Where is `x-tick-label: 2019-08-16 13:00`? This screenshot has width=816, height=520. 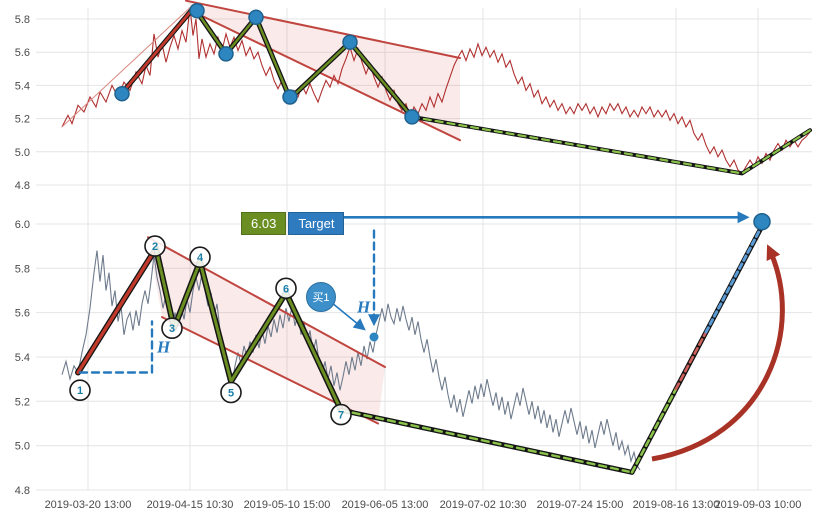
x-tick-label: 2019-08-16 13:00 is located at coordinates (676, 505).